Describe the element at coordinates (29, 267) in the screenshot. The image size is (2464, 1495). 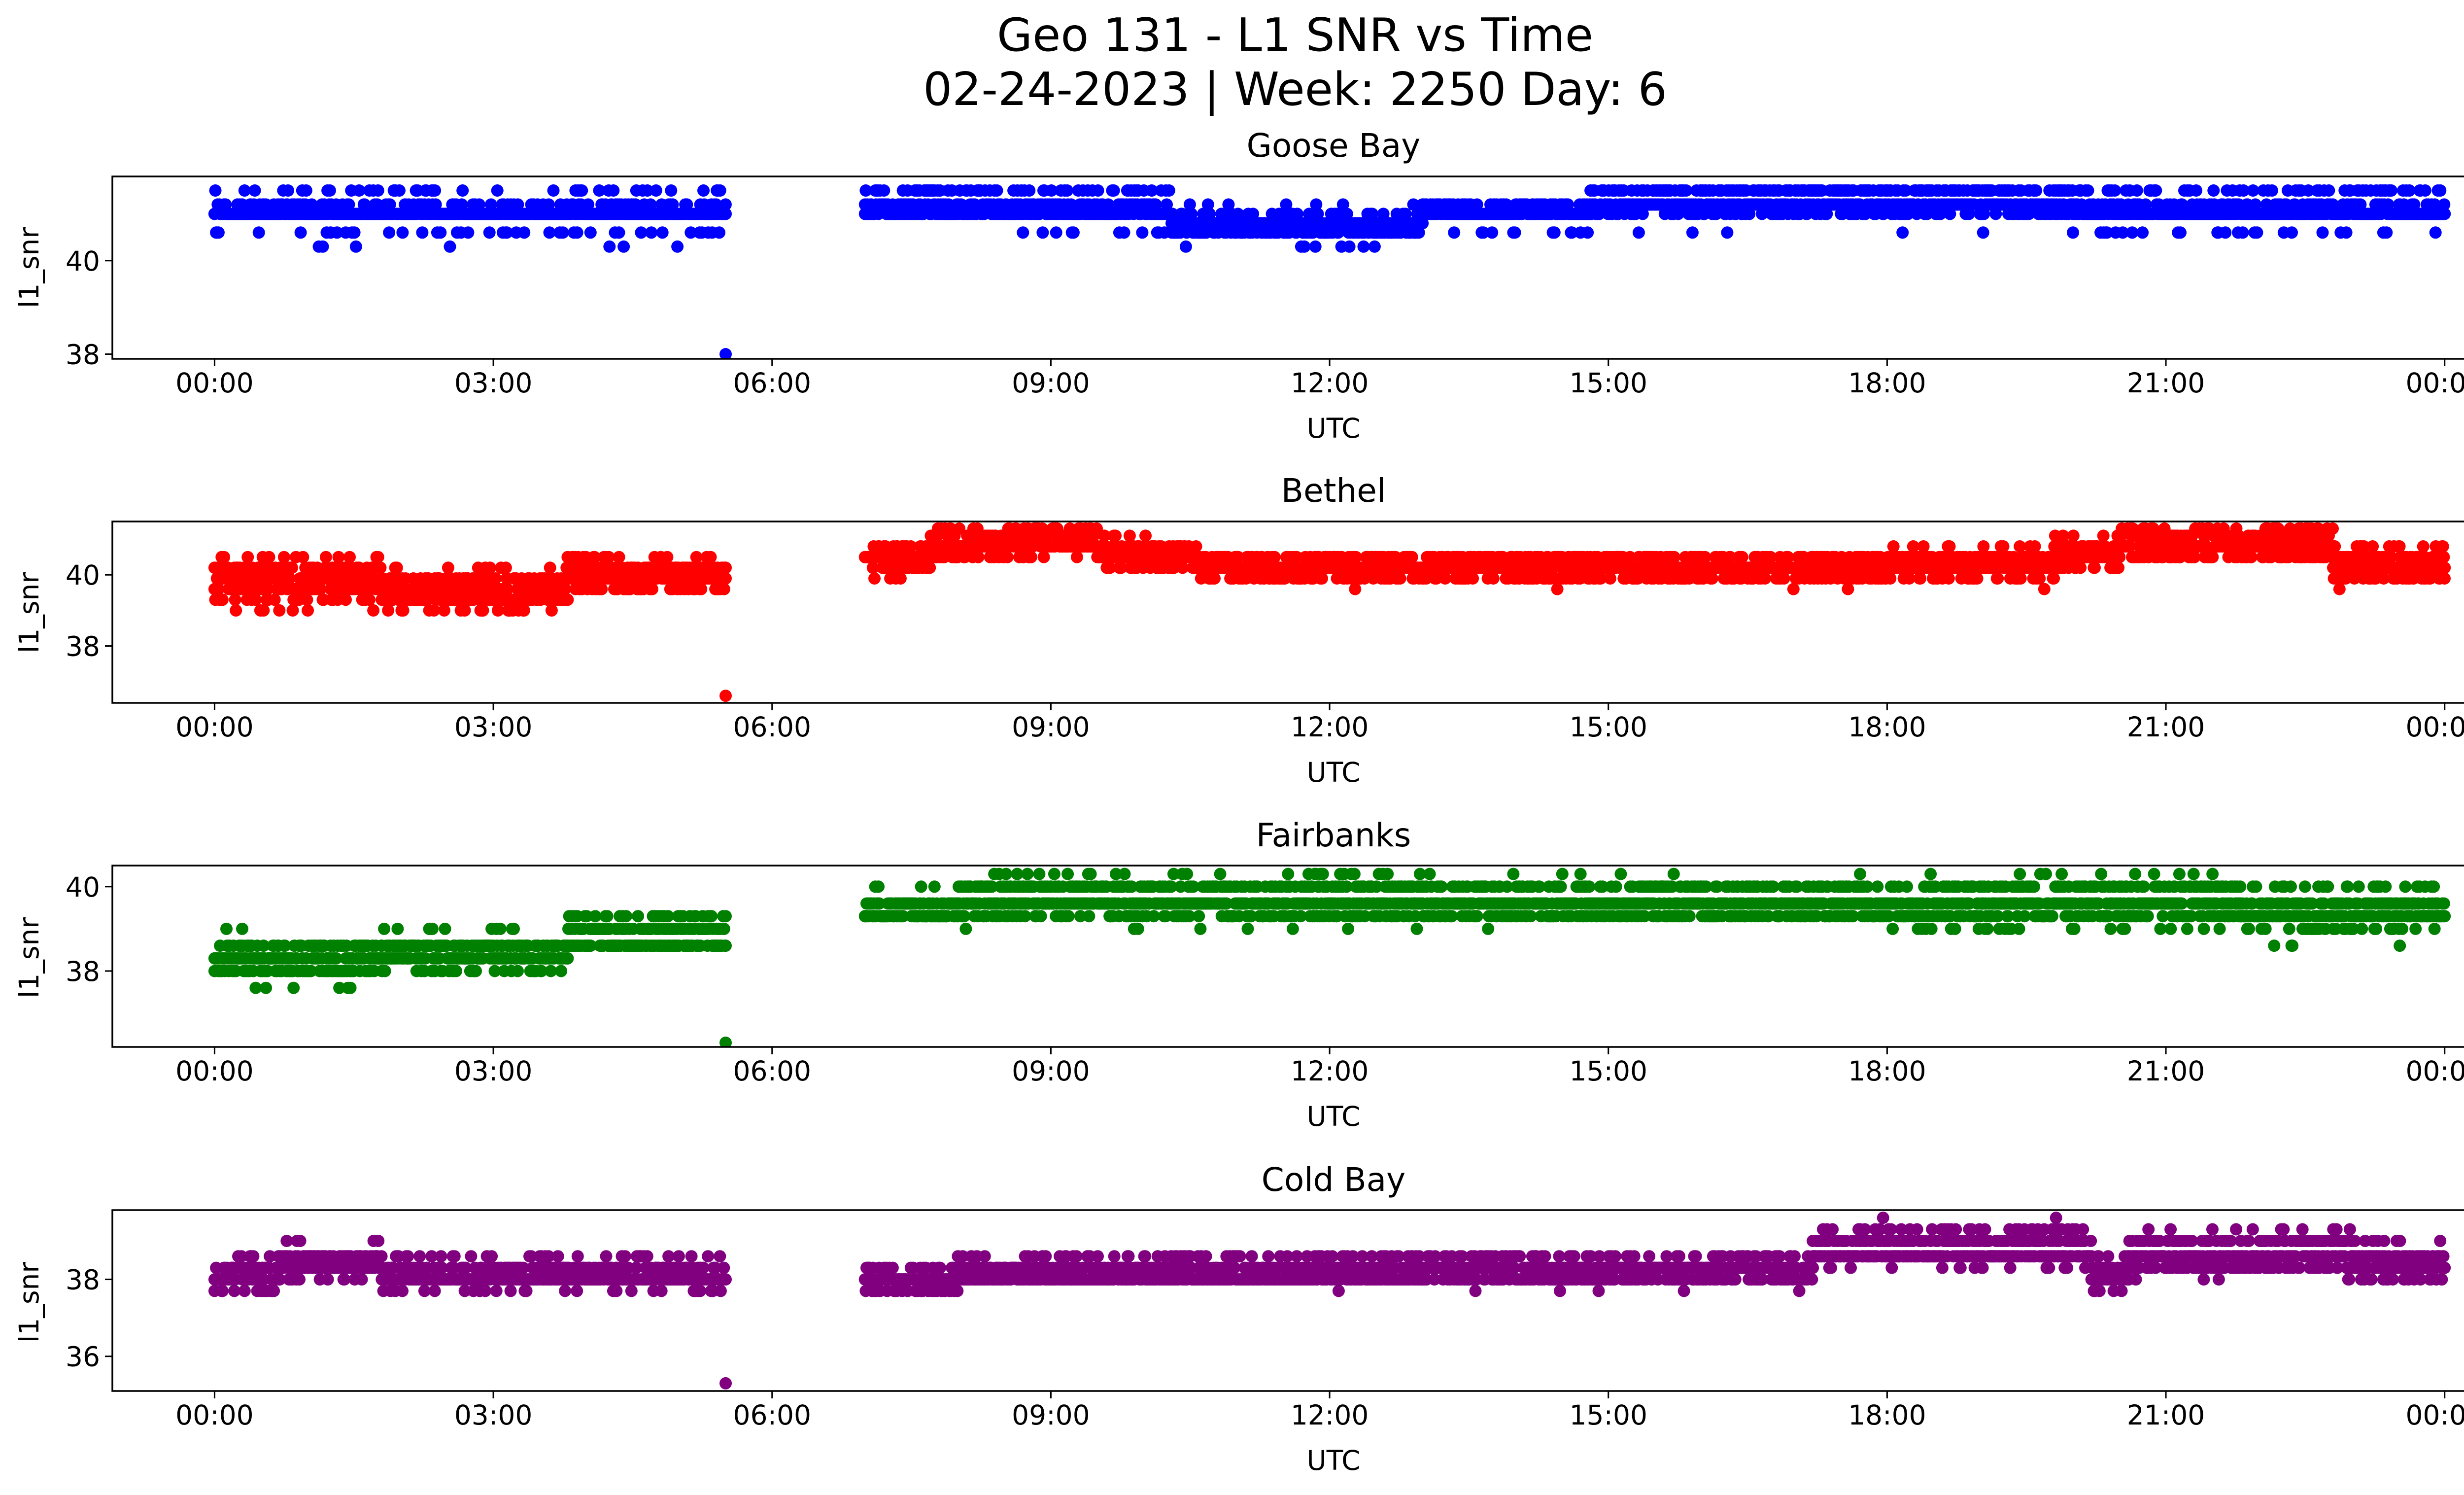
I see `y-axis-label: l1_snr` at that location.